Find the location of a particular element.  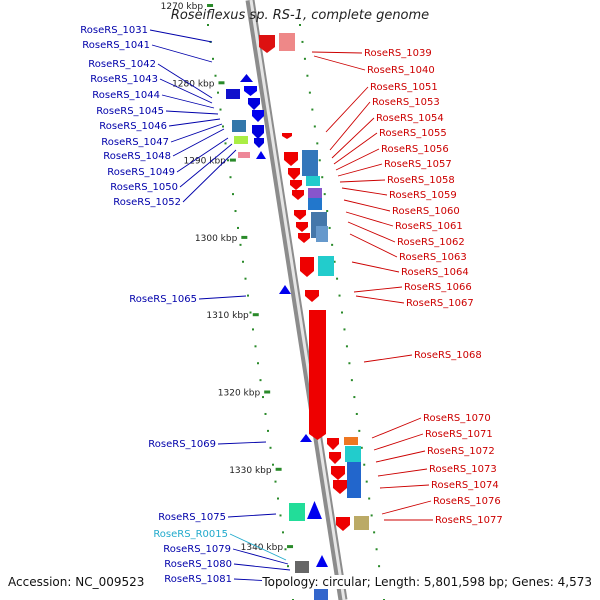

scale-tick-label: 1310 kbp is located at coordinates (227, 316).